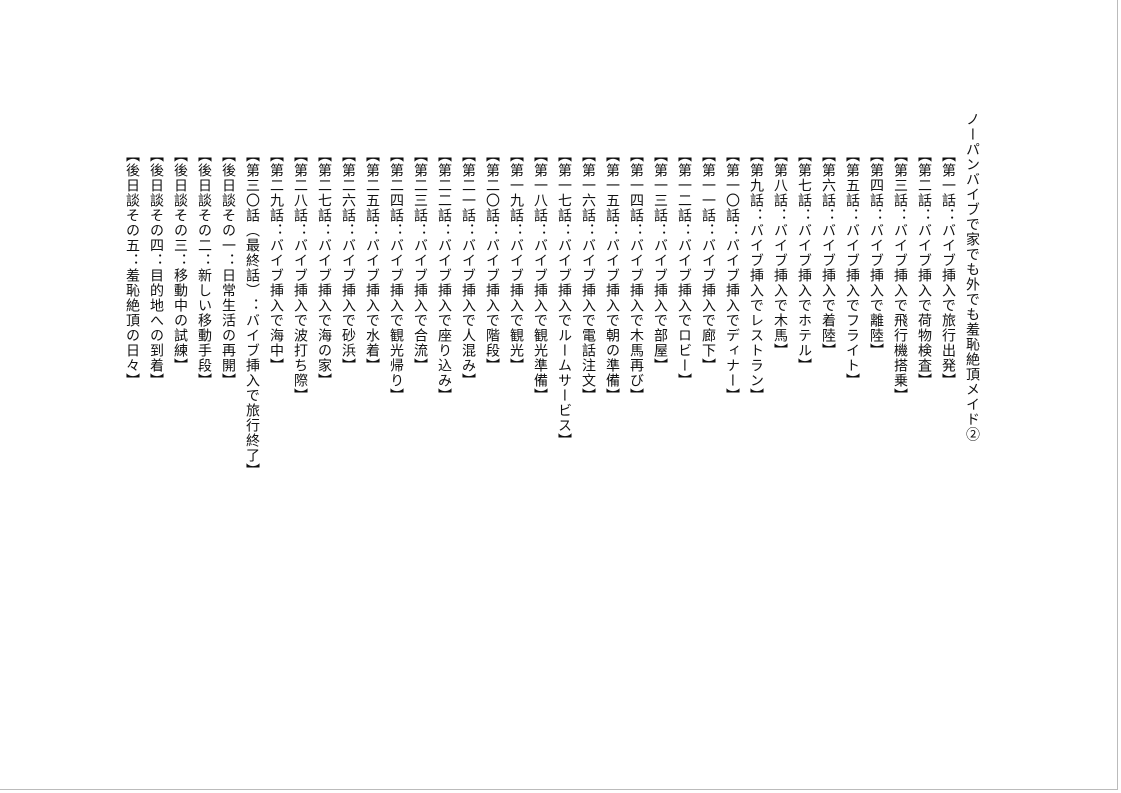  What do you see at coordinates (396, 275) in the screenshot?
I see `toc-entry: 【第二四話：バイブ挿入で観光帰り】` at bounding box center [396, 275].